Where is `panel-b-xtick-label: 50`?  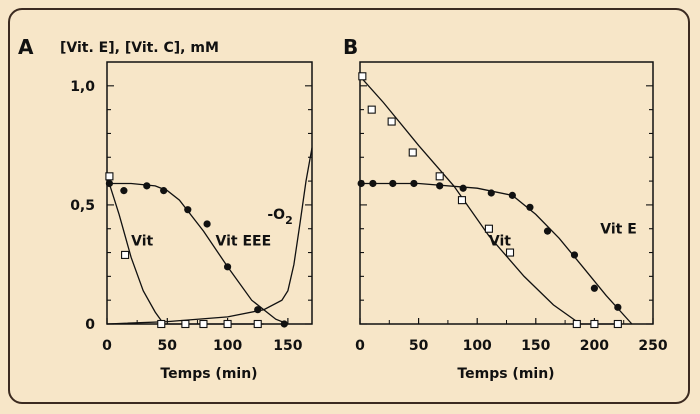
panel-b-xtick-label: 50 is located at coordinates (419, 346).